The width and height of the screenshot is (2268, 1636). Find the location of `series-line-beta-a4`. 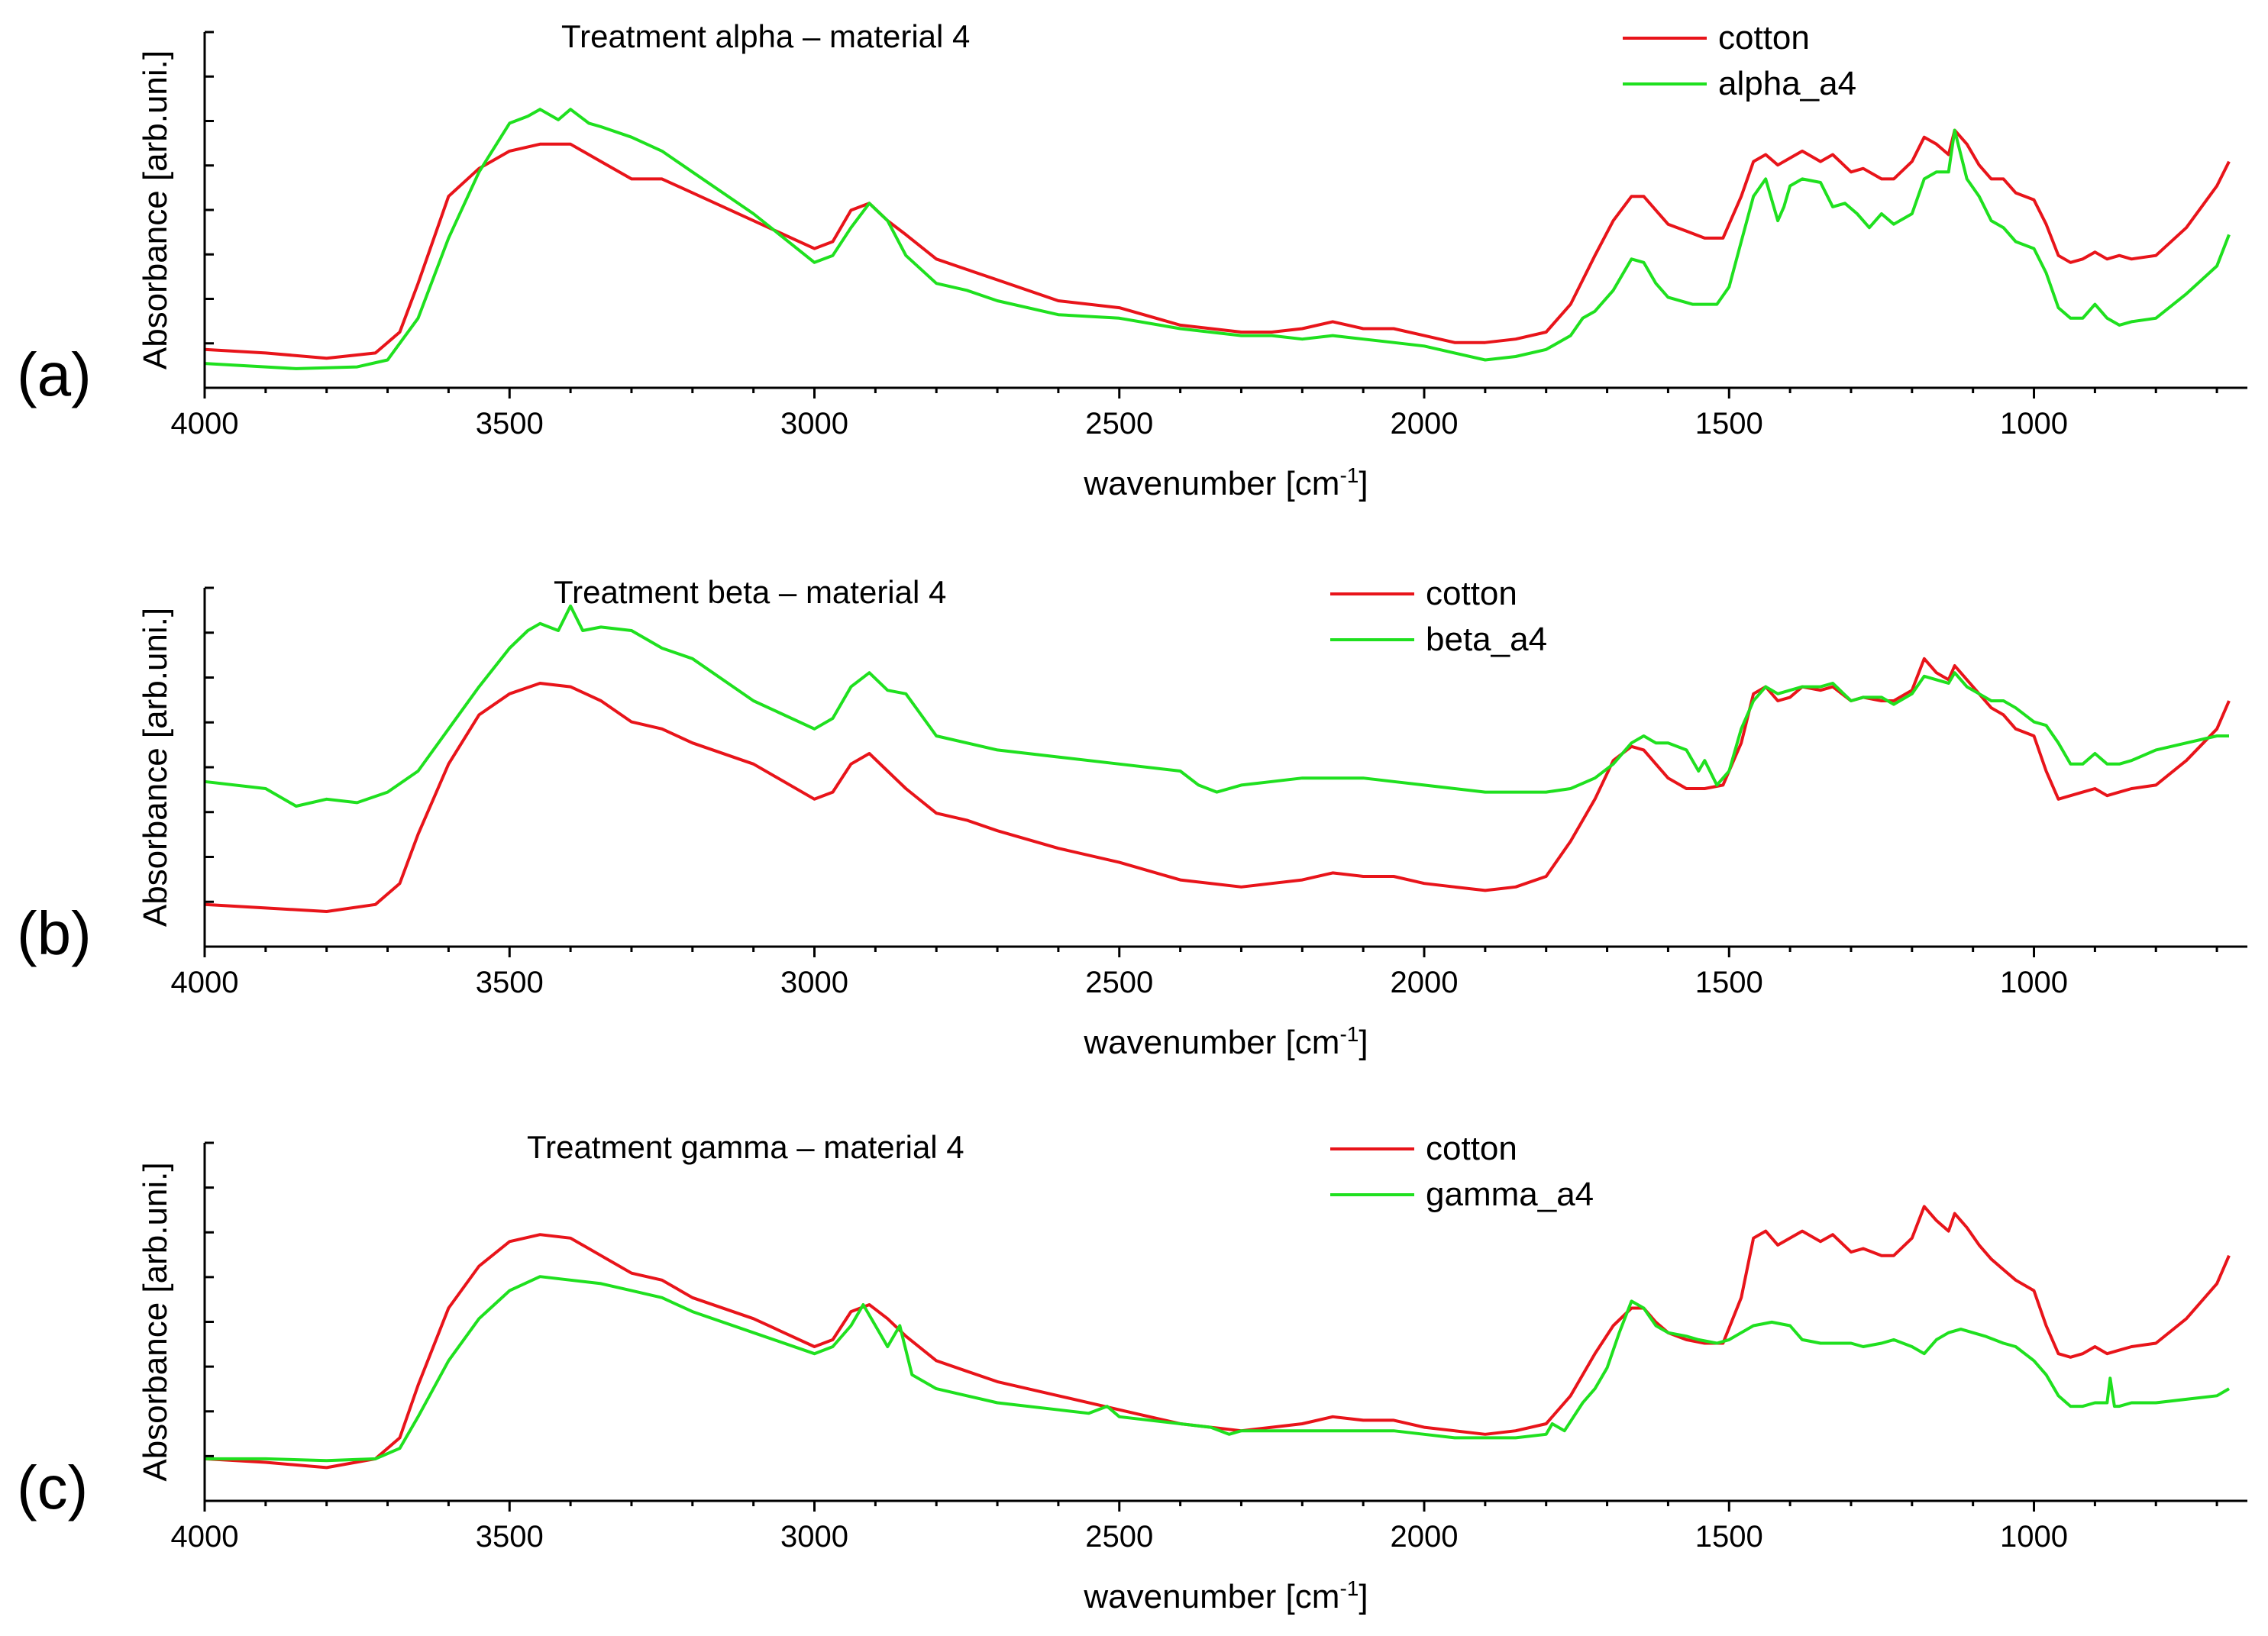

series-line-beta-a4 is located at coordinates (1216, 706).